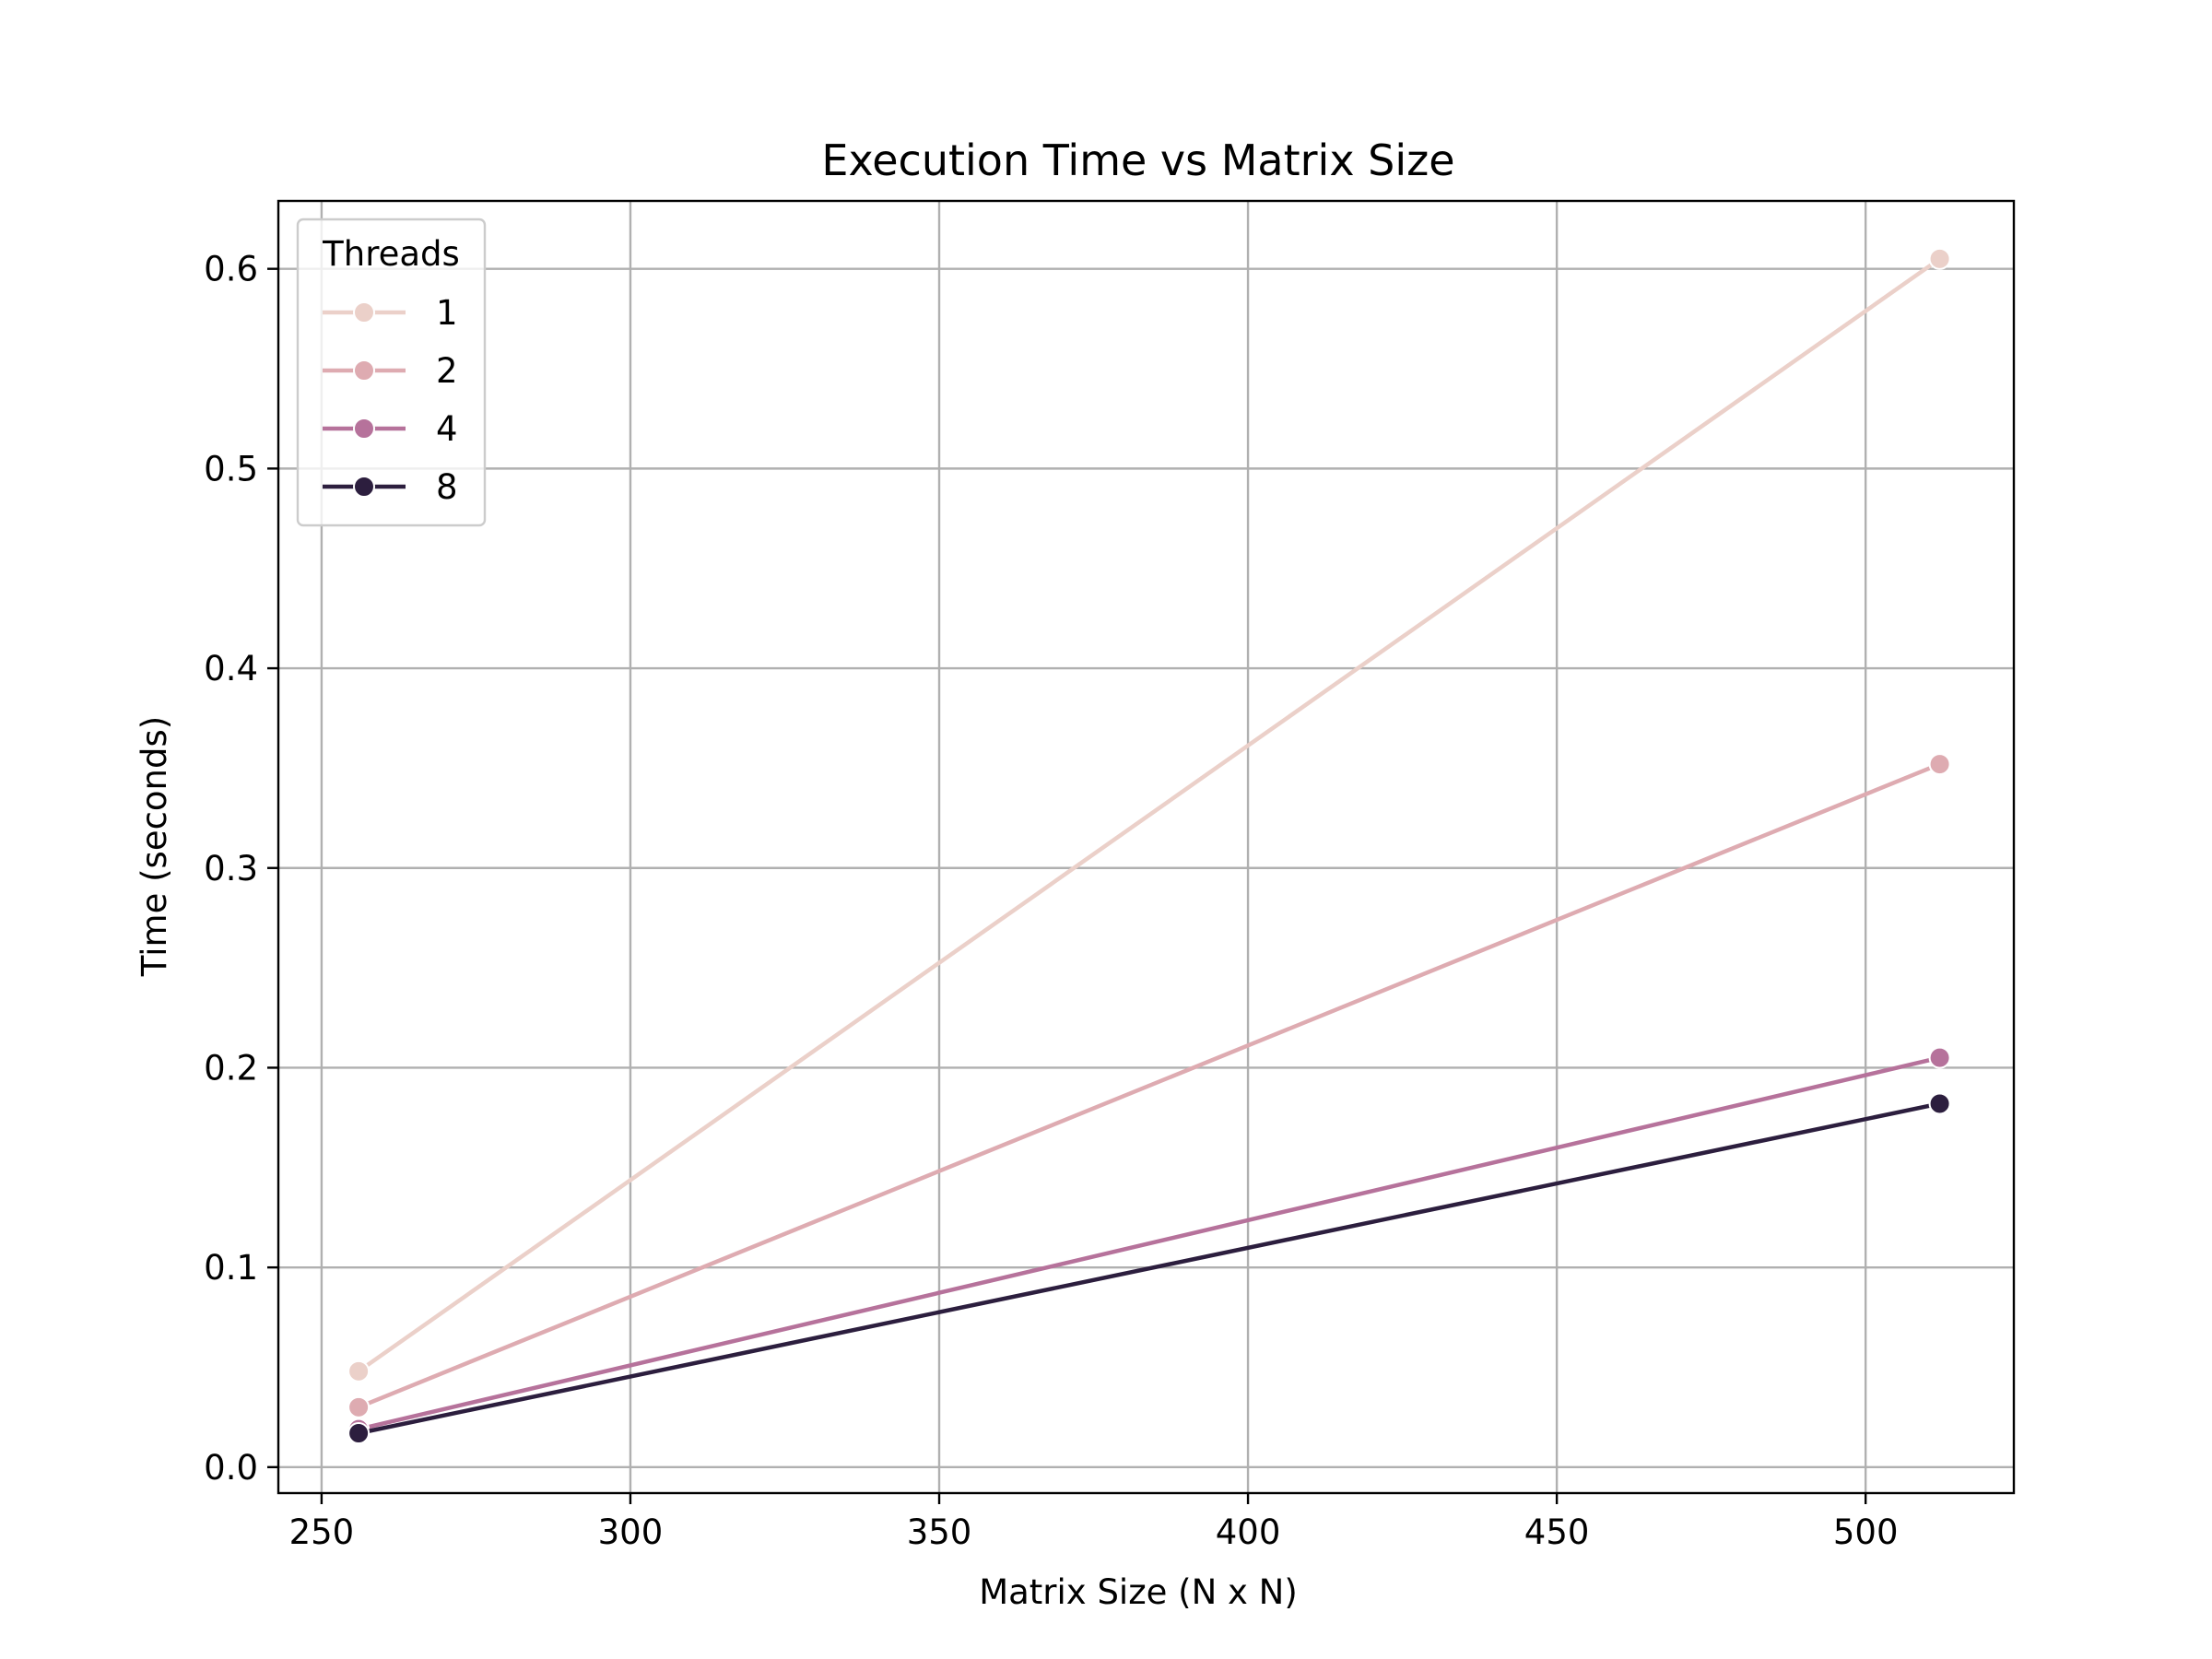  Describe the element at coordinates (447, 313) in the screenshot. I see `legend-label-threads-1: 1` at that location.